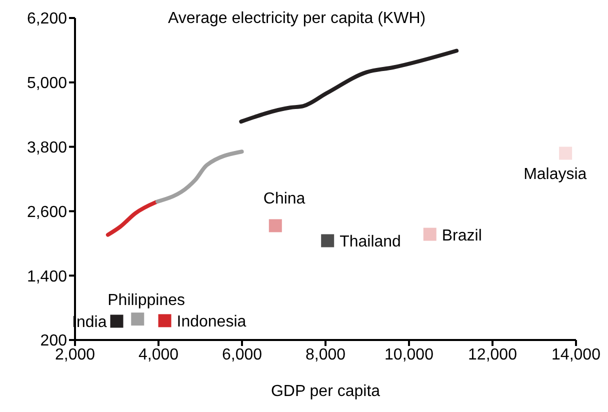 The width and height of the screenshot is (608, 412). I want to click on y-tick-label: 3,800, so click(47, 147).